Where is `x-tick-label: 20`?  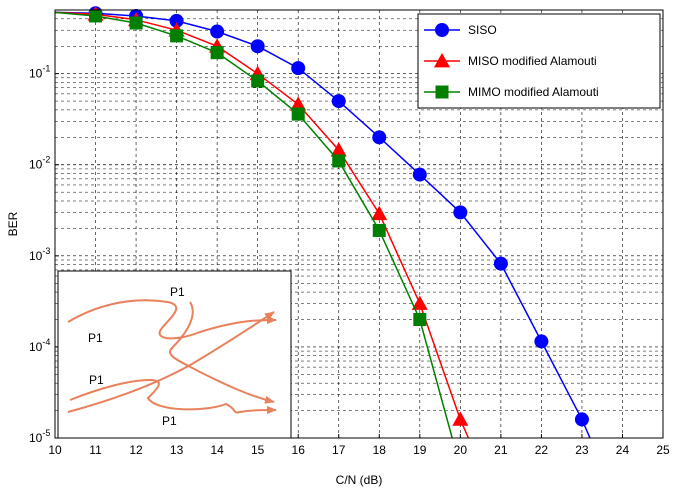 x-tick-label: 20 is located at coordinates (461, 450).